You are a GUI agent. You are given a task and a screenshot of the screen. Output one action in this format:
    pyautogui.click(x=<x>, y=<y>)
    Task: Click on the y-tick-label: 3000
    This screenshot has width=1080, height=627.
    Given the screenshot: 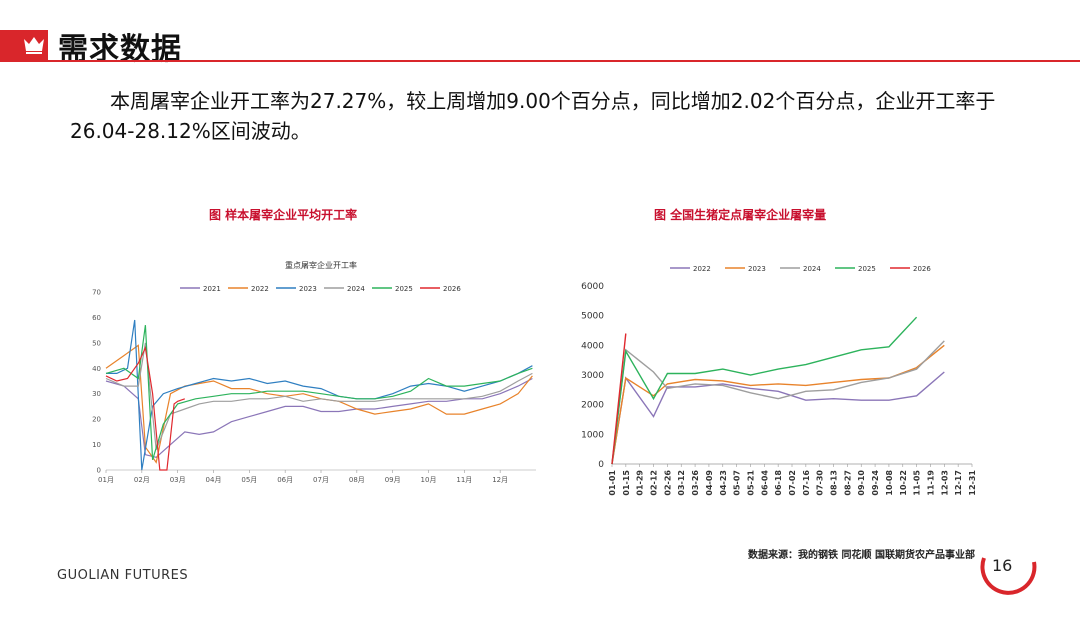 What is the action you would take?
    pyautogui.click(x=592, y=376)
    